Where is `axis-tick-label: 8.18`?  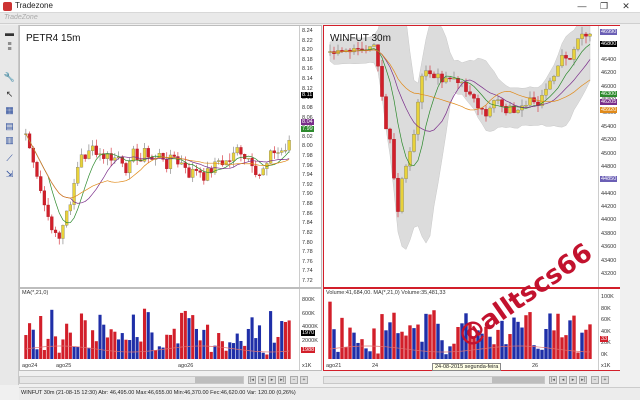
axis-tick-label: 8.18 is located at coordinates (307, 59).